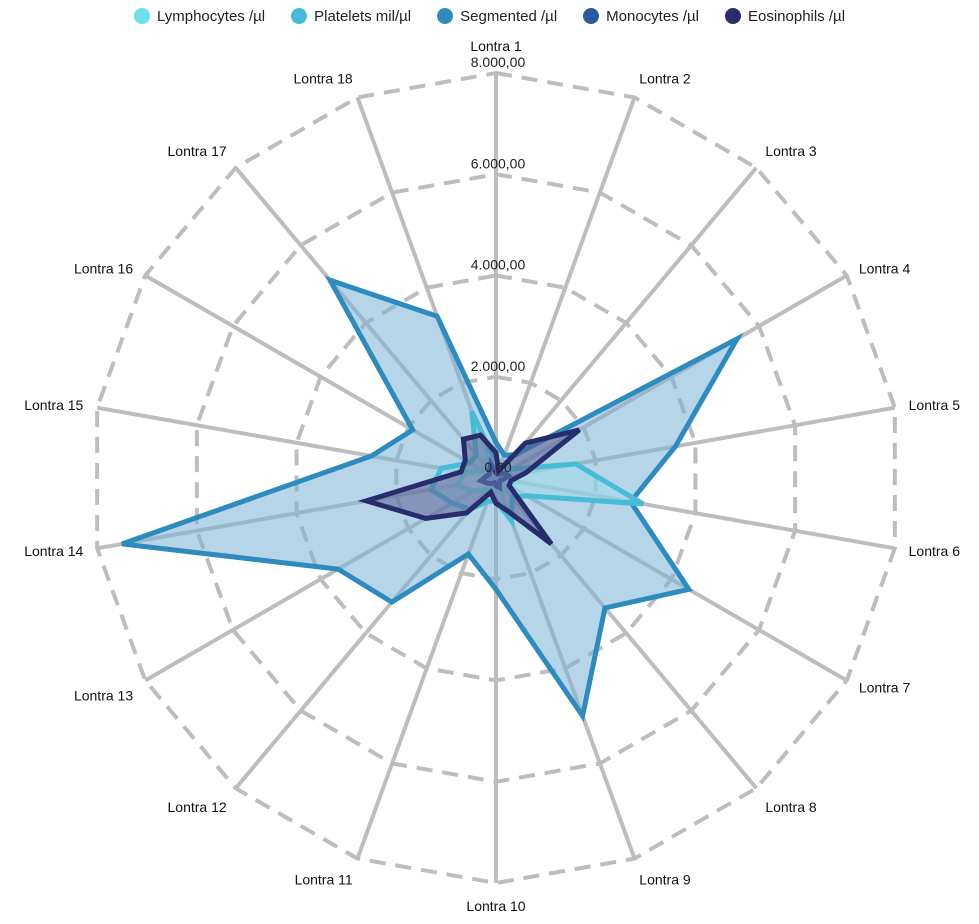  Describe the element at coordinates (498, 62) in the screenshot. I see `tick-label: 8.000,00` at that location.